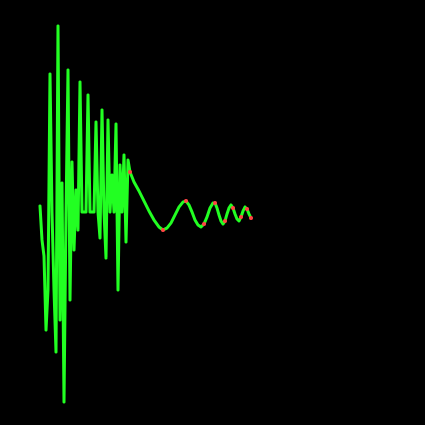 This screenshot has height=425, width=425. What do you see at coordinates (190, 201) in the screenshot?
I see `marker-layer` at bounding box center [190, 201].